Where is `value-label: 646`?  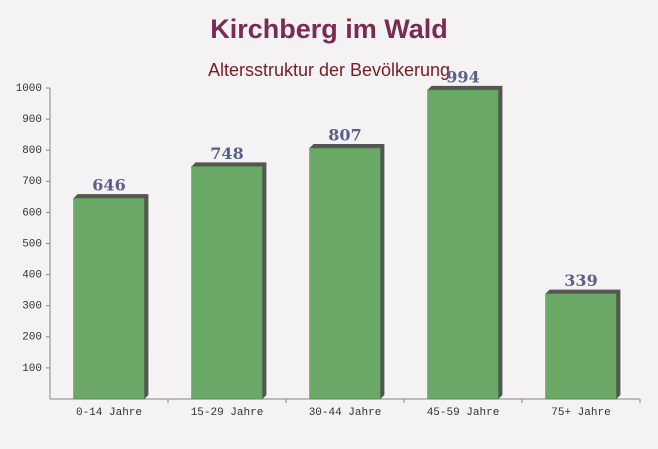 value-label: 646 is located at coordinates (108, 185).